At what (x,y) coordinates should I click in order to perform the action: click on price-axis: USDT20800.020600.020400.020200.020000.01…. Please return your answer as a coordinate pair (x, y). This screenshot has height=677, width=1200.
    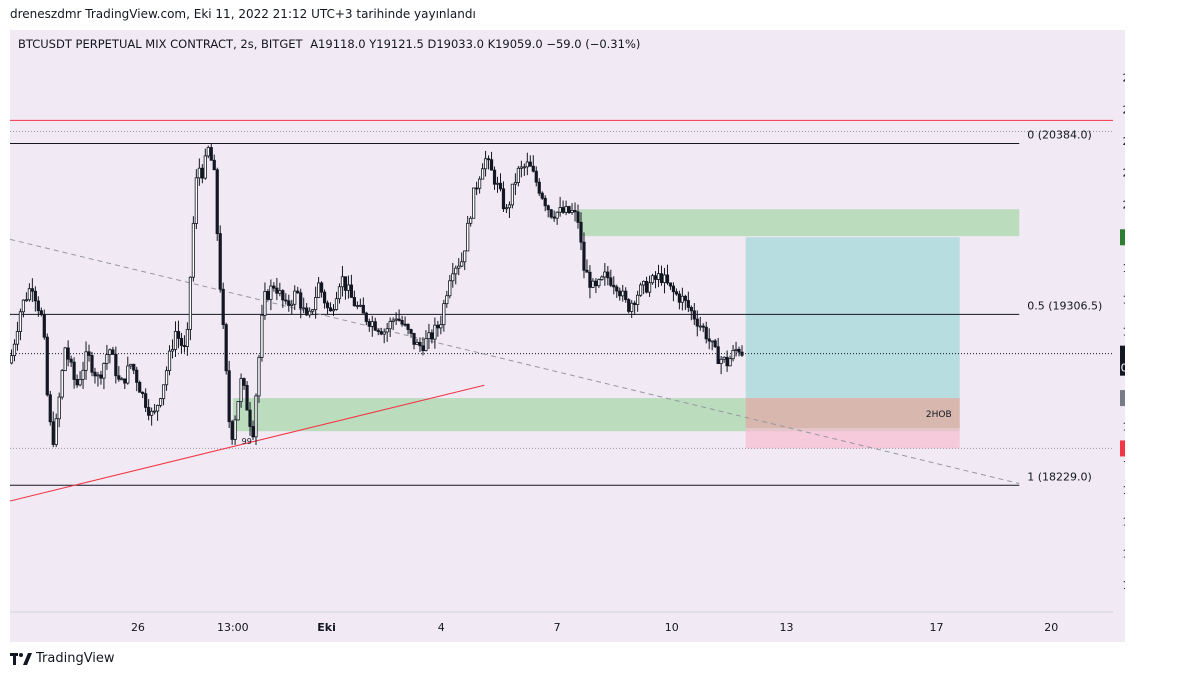
    Looking at the image, I should click on (1122, 313).